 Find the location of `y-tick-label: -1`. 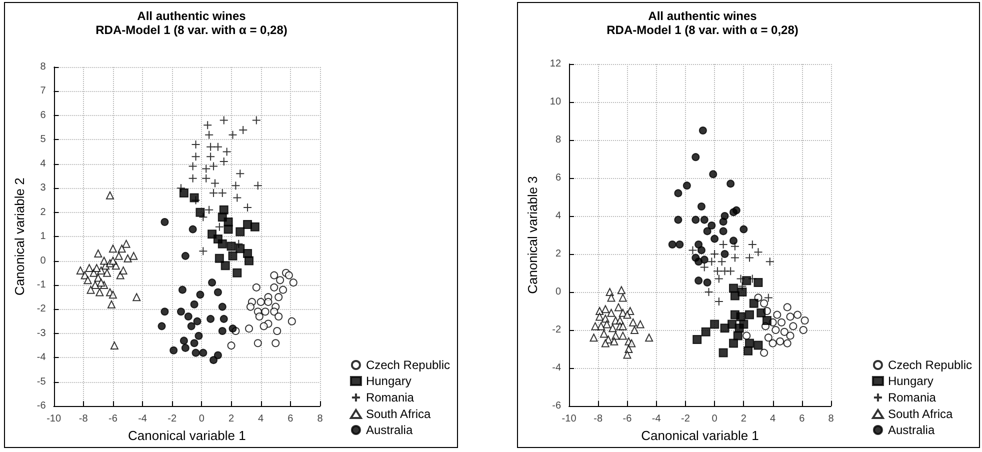

y-tick-label: -1 is located at coordinates (41, 284).